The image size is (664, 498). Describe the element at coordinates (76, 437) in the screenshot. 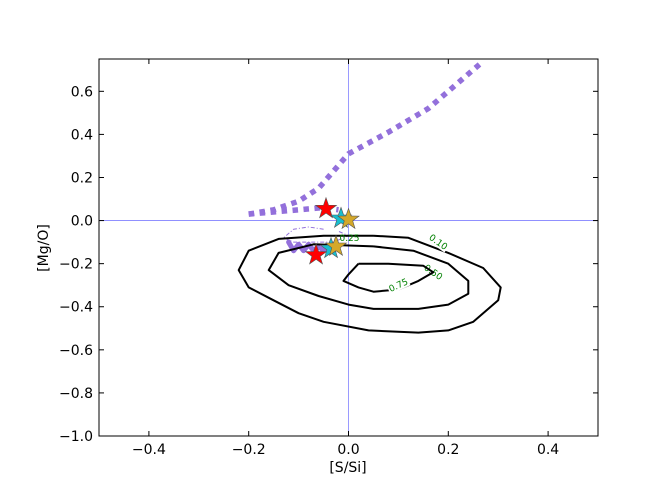

I see `y-tick-label-1: −1.0` at that location.